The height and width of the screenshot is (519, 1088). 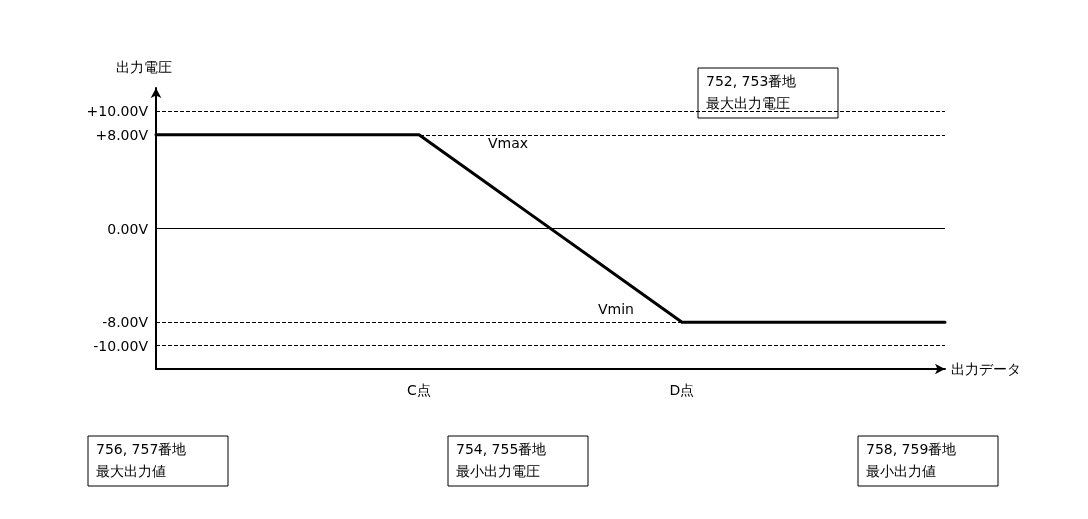 I want to click on annotation: Vmin, so click(x=616, y=309).